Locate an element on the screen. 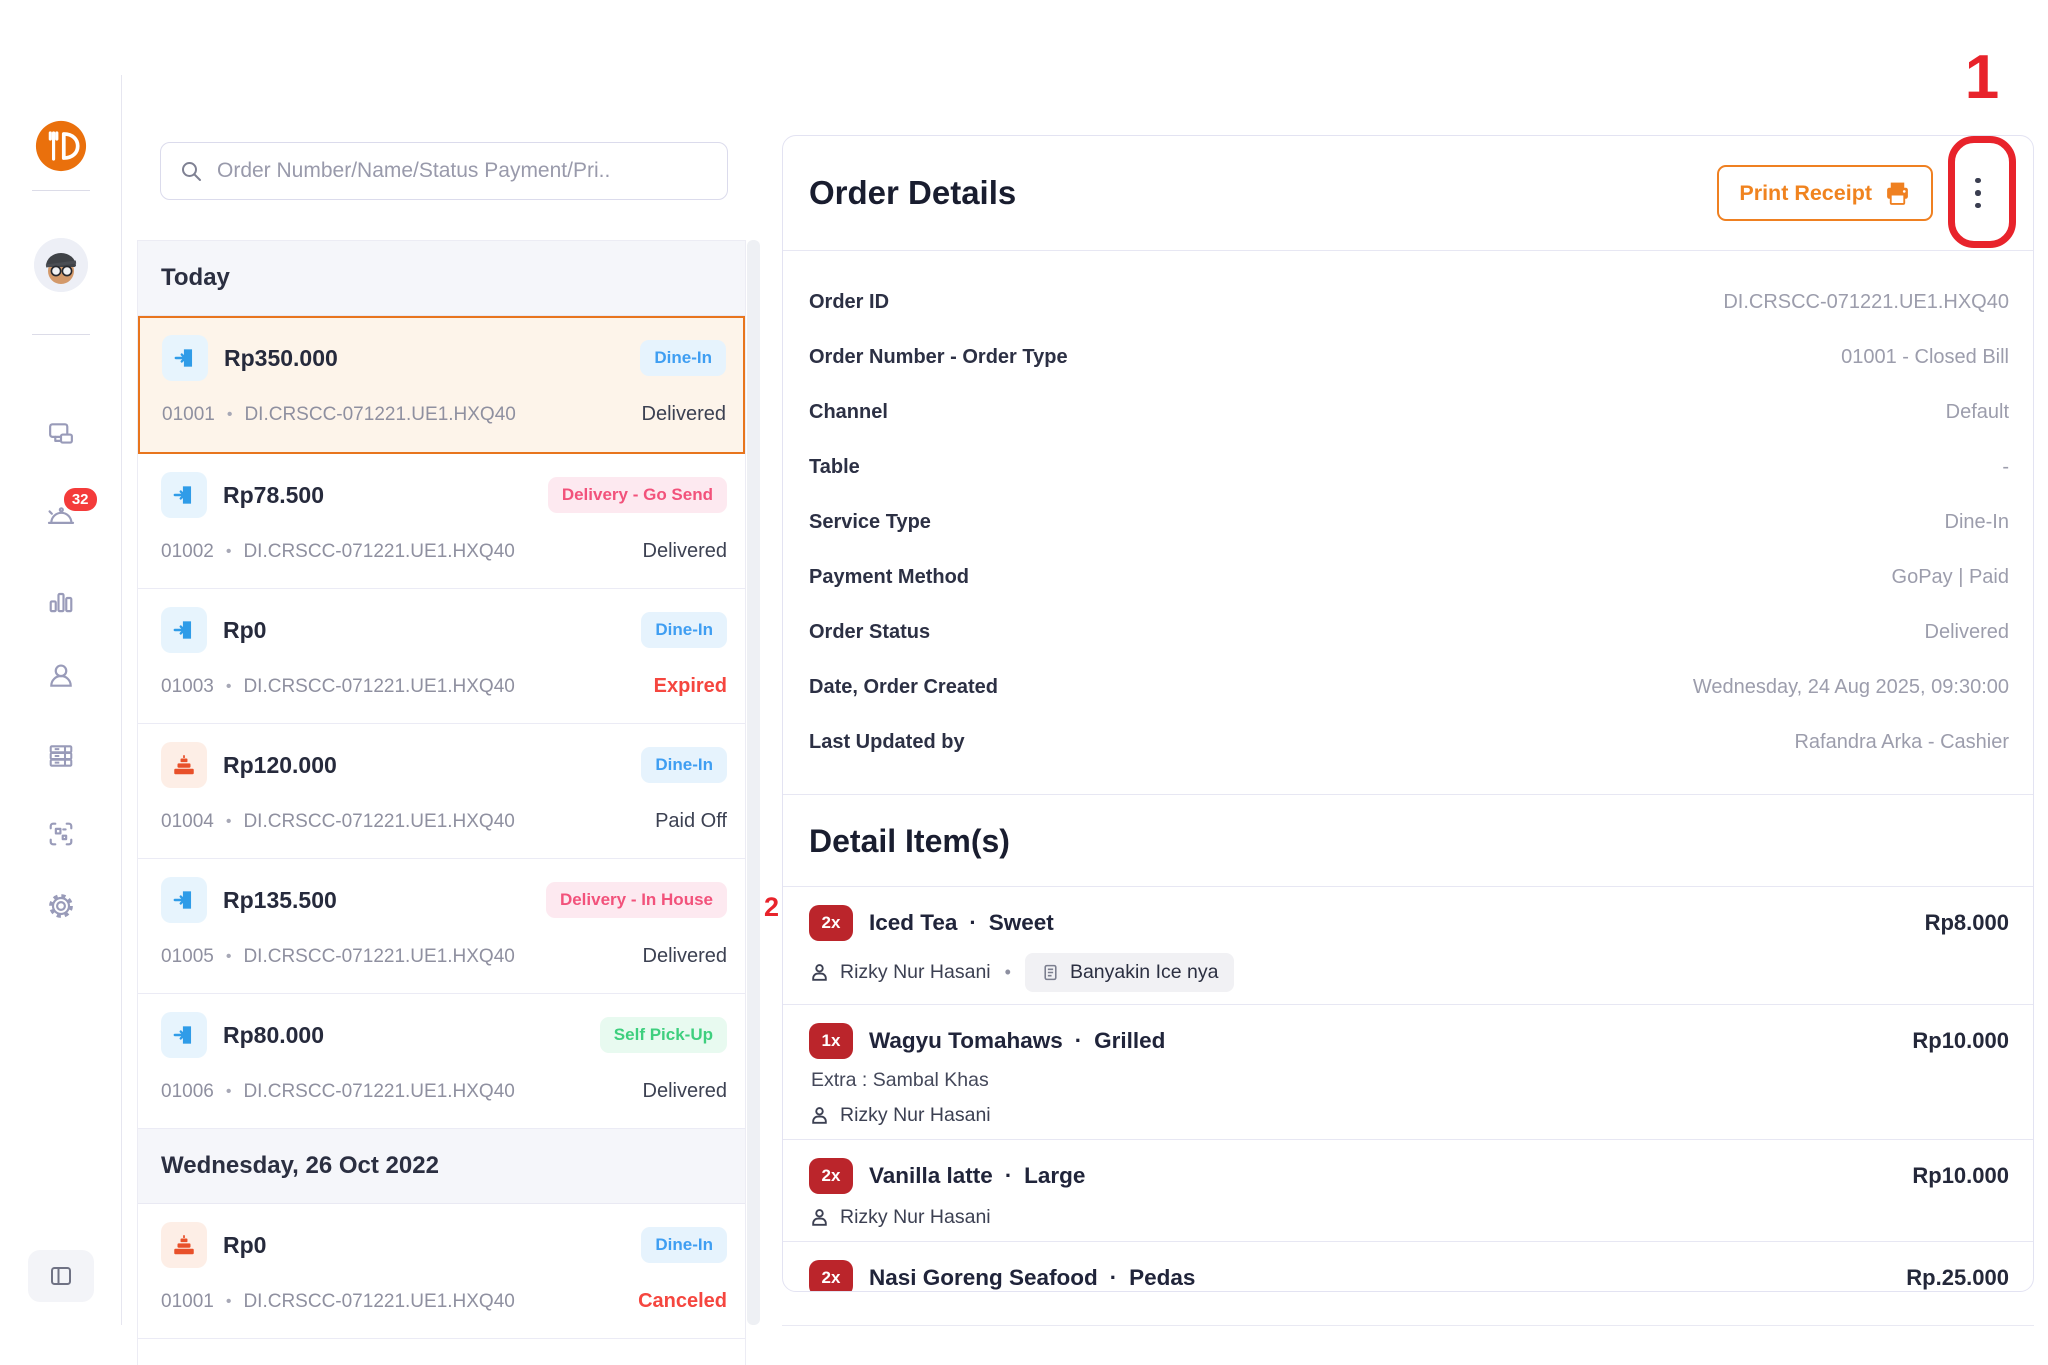 This screenshot has width=2048, height=1365. order-field-row: Table - is located at coordinates (1409, 467).